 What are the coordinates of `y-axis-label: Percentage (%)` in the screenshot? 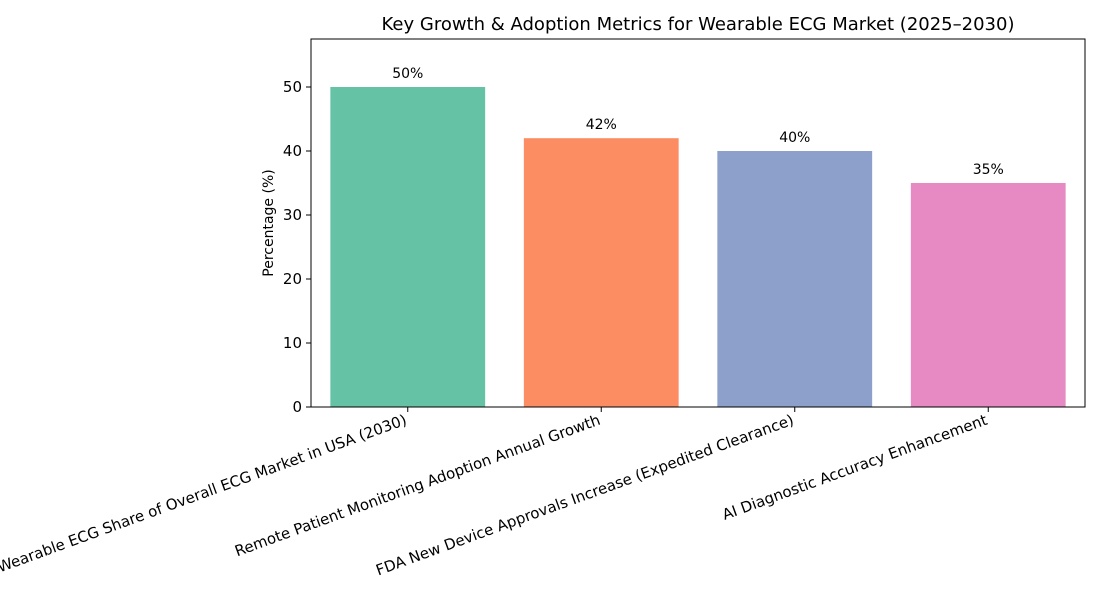 It's located at (269, 222).